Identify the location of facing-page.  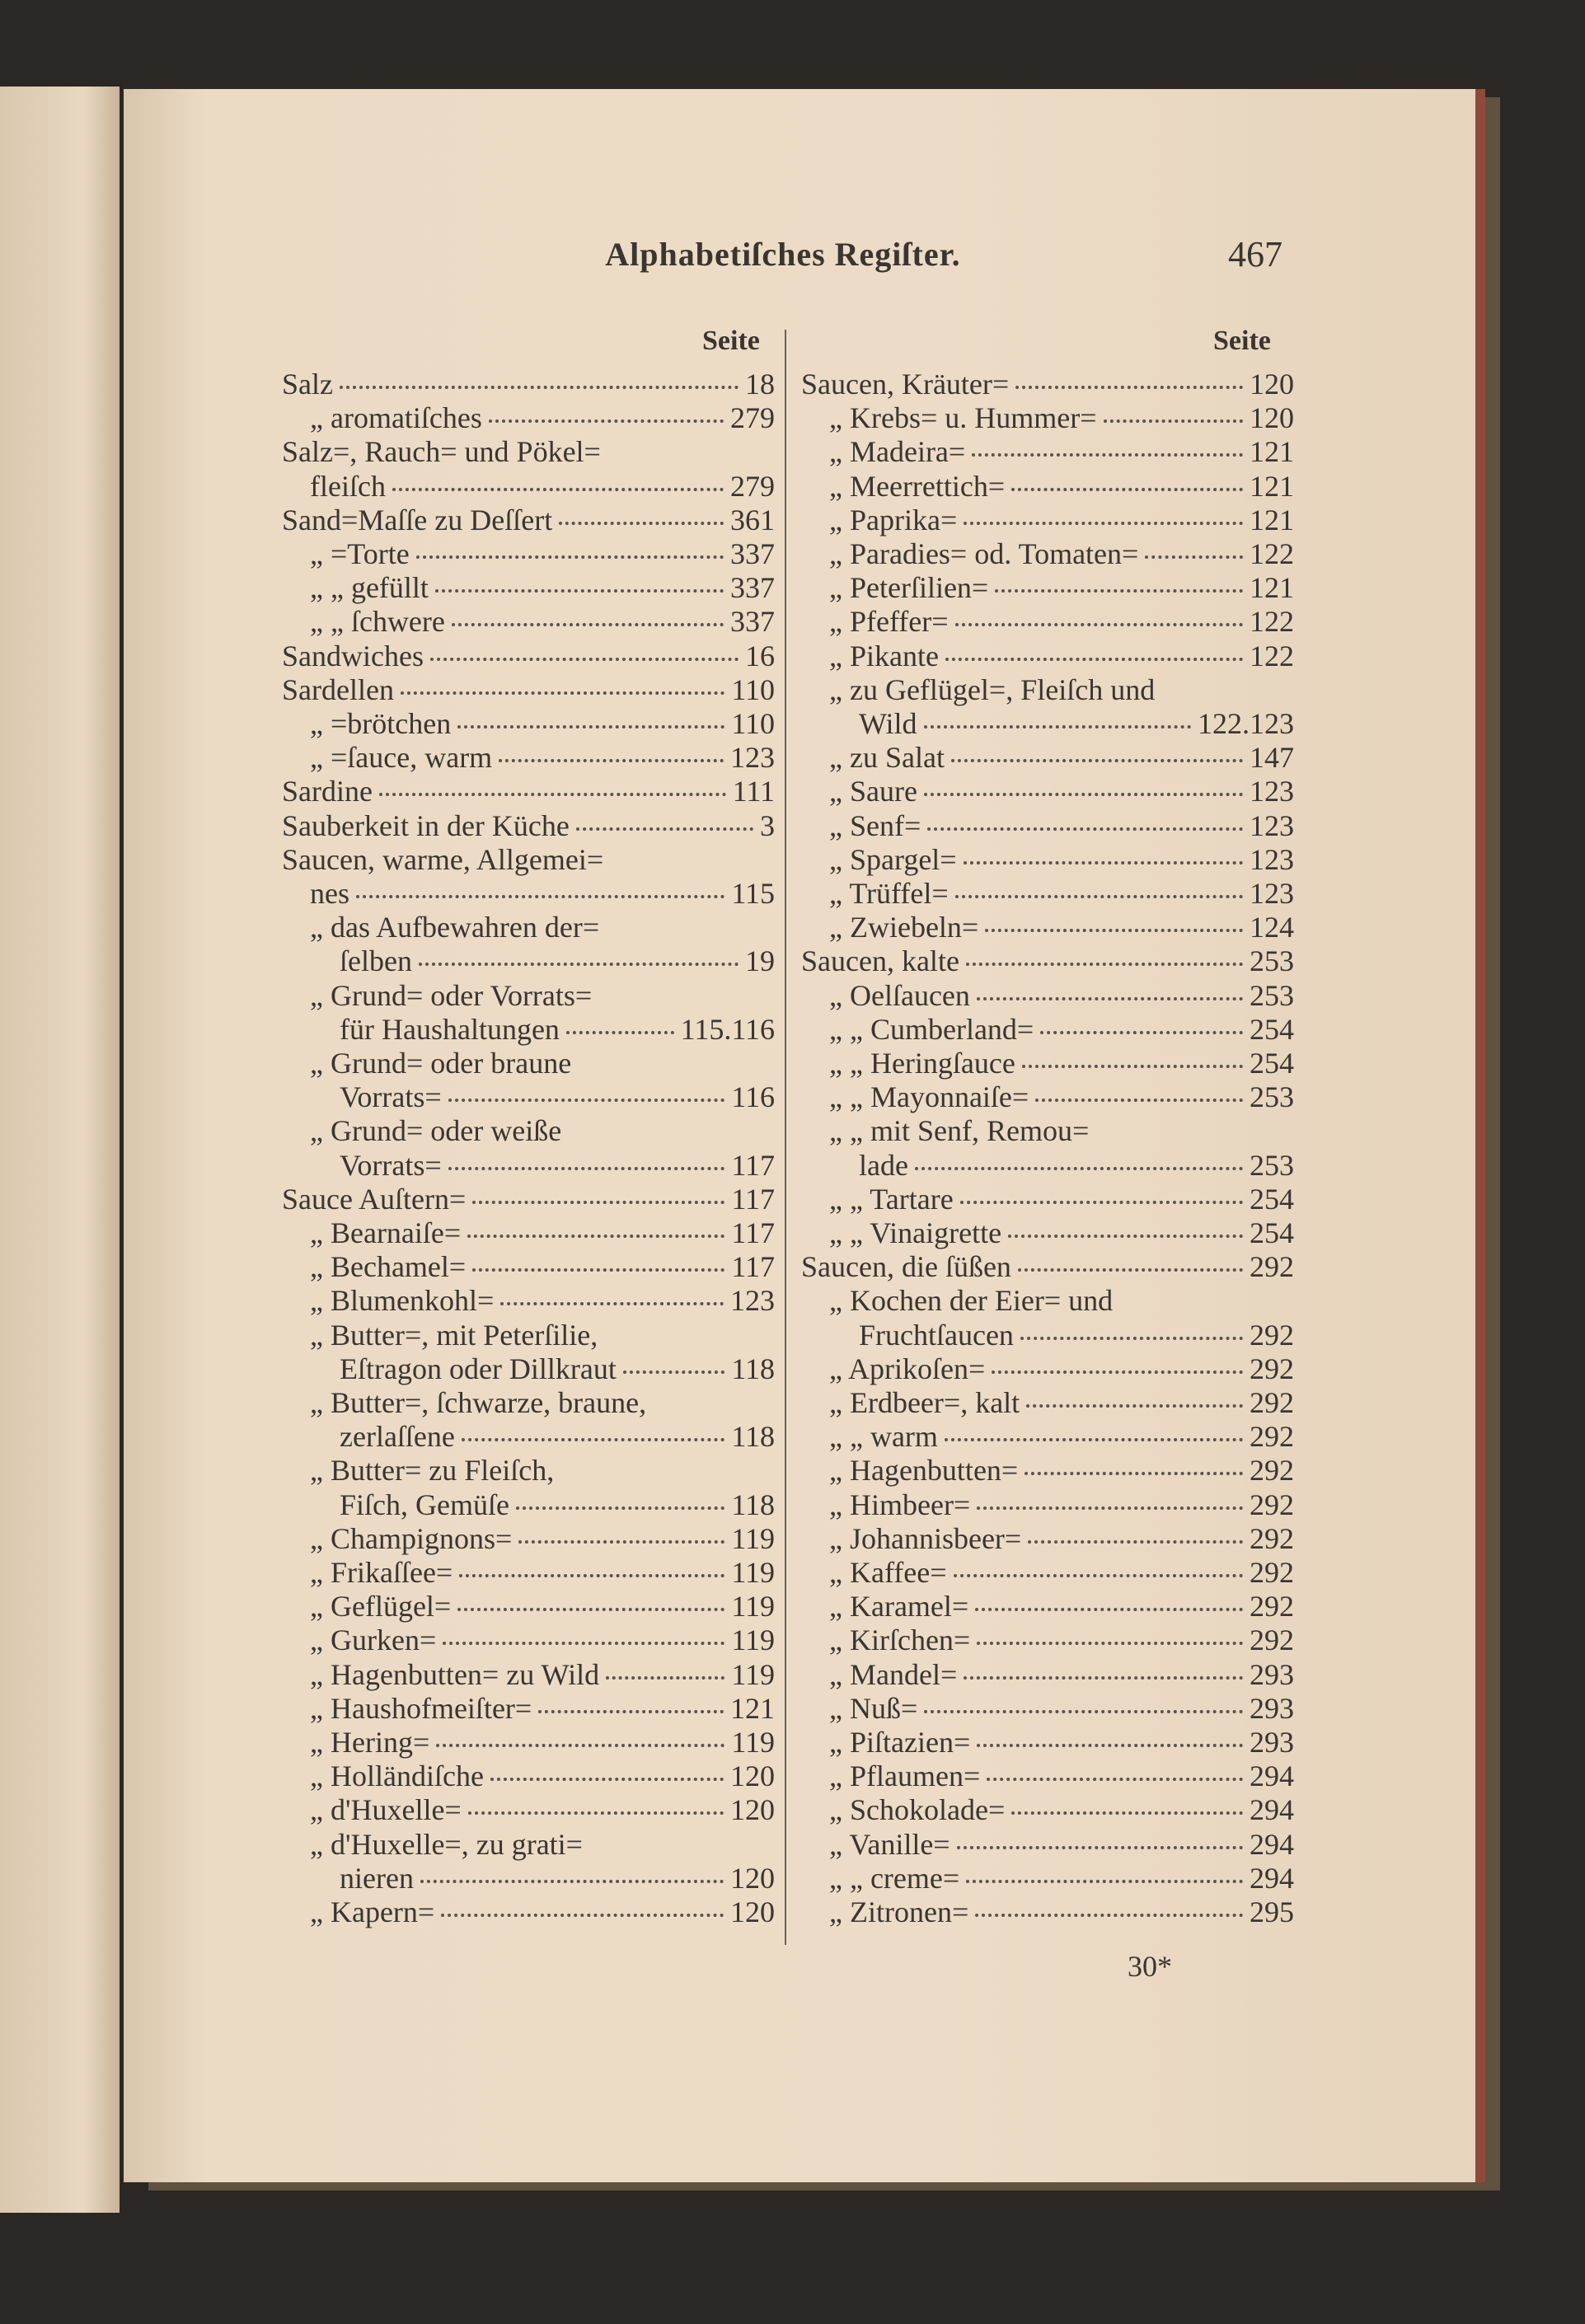
(60, 1150).